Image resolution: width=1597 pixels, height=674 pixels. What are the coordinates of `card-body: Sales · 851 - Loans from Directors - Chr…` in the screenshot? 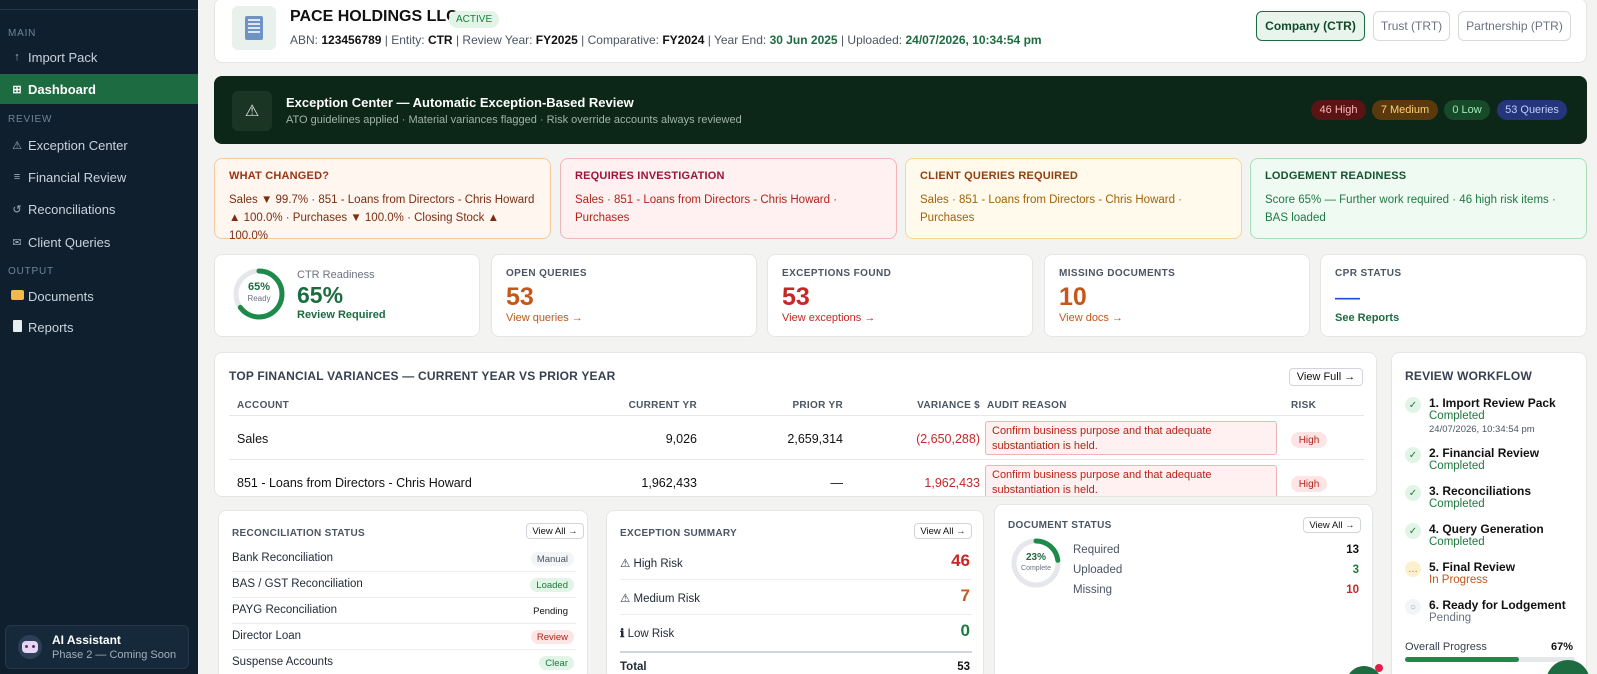 It's located at (1051, 209).